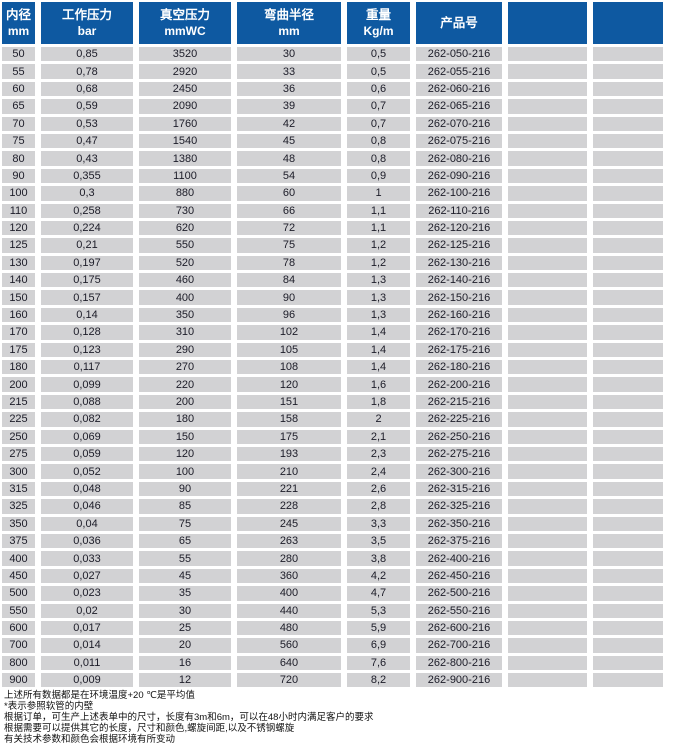  Describe the element at coordinates (459, 280) in the screenshot. I see `table-cell: 262-140-216` at that location.